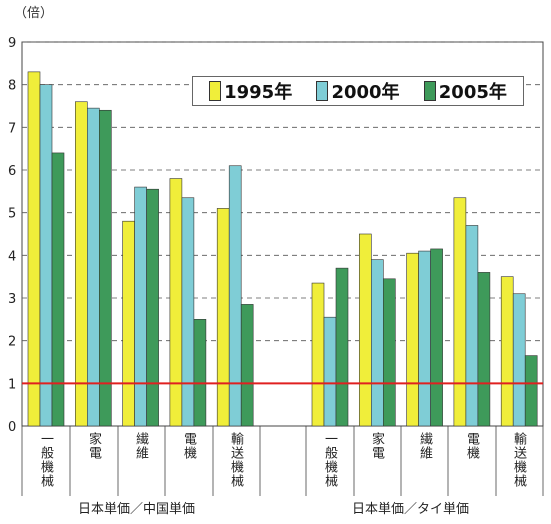 This screenshot has height=524, width=551. What do you see at coordinates (429, 91) in the screenshot?
I see `legend-swatch-2005` at bounding box center [429, 91].